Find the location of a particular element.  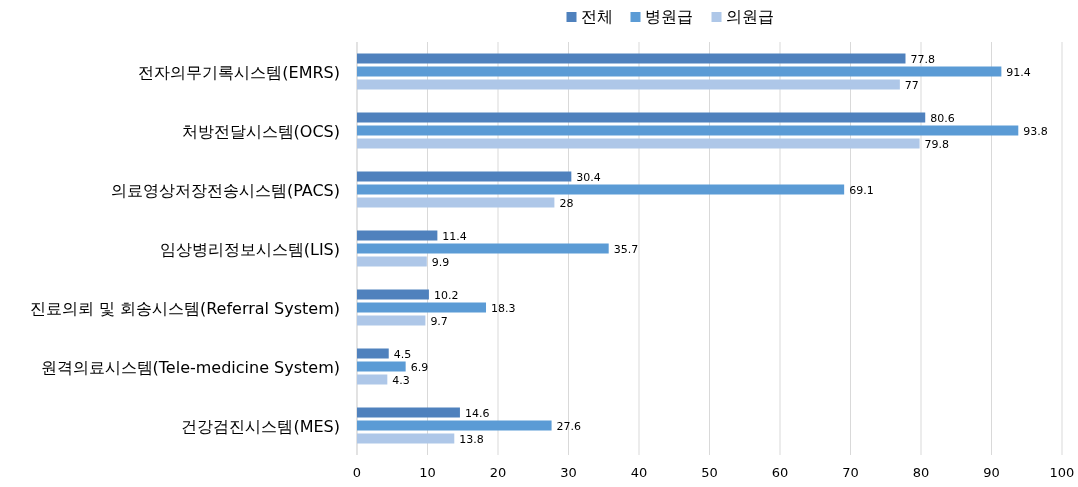

x-tick-label: 0 is located at coordinates (357, 472).